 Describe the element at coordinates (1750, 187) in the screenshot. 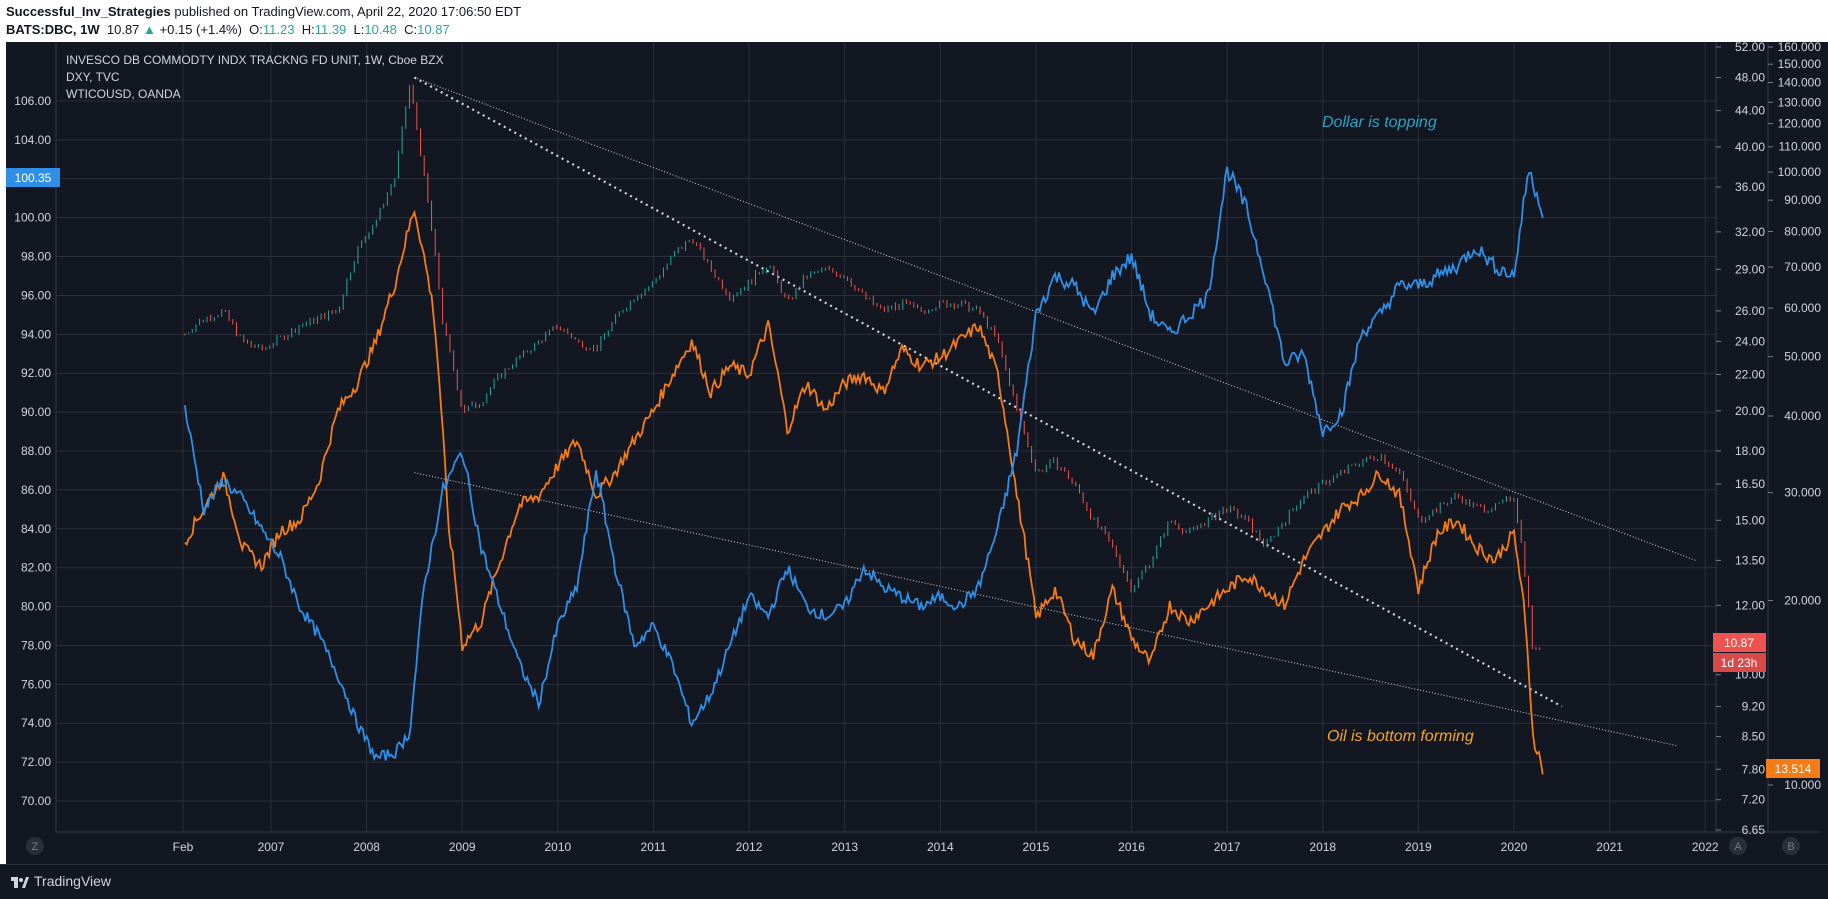

I see `right1-tick-label: 36.00` at that location.